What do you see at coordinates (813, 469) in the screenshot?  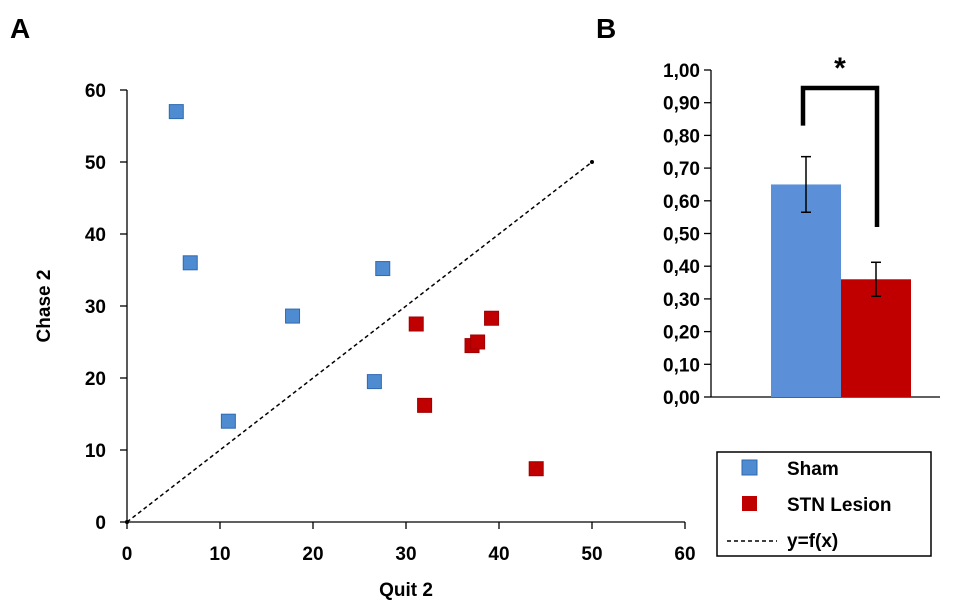 I see `legend-label-sham: Sham` at bounding box center [813, 469].